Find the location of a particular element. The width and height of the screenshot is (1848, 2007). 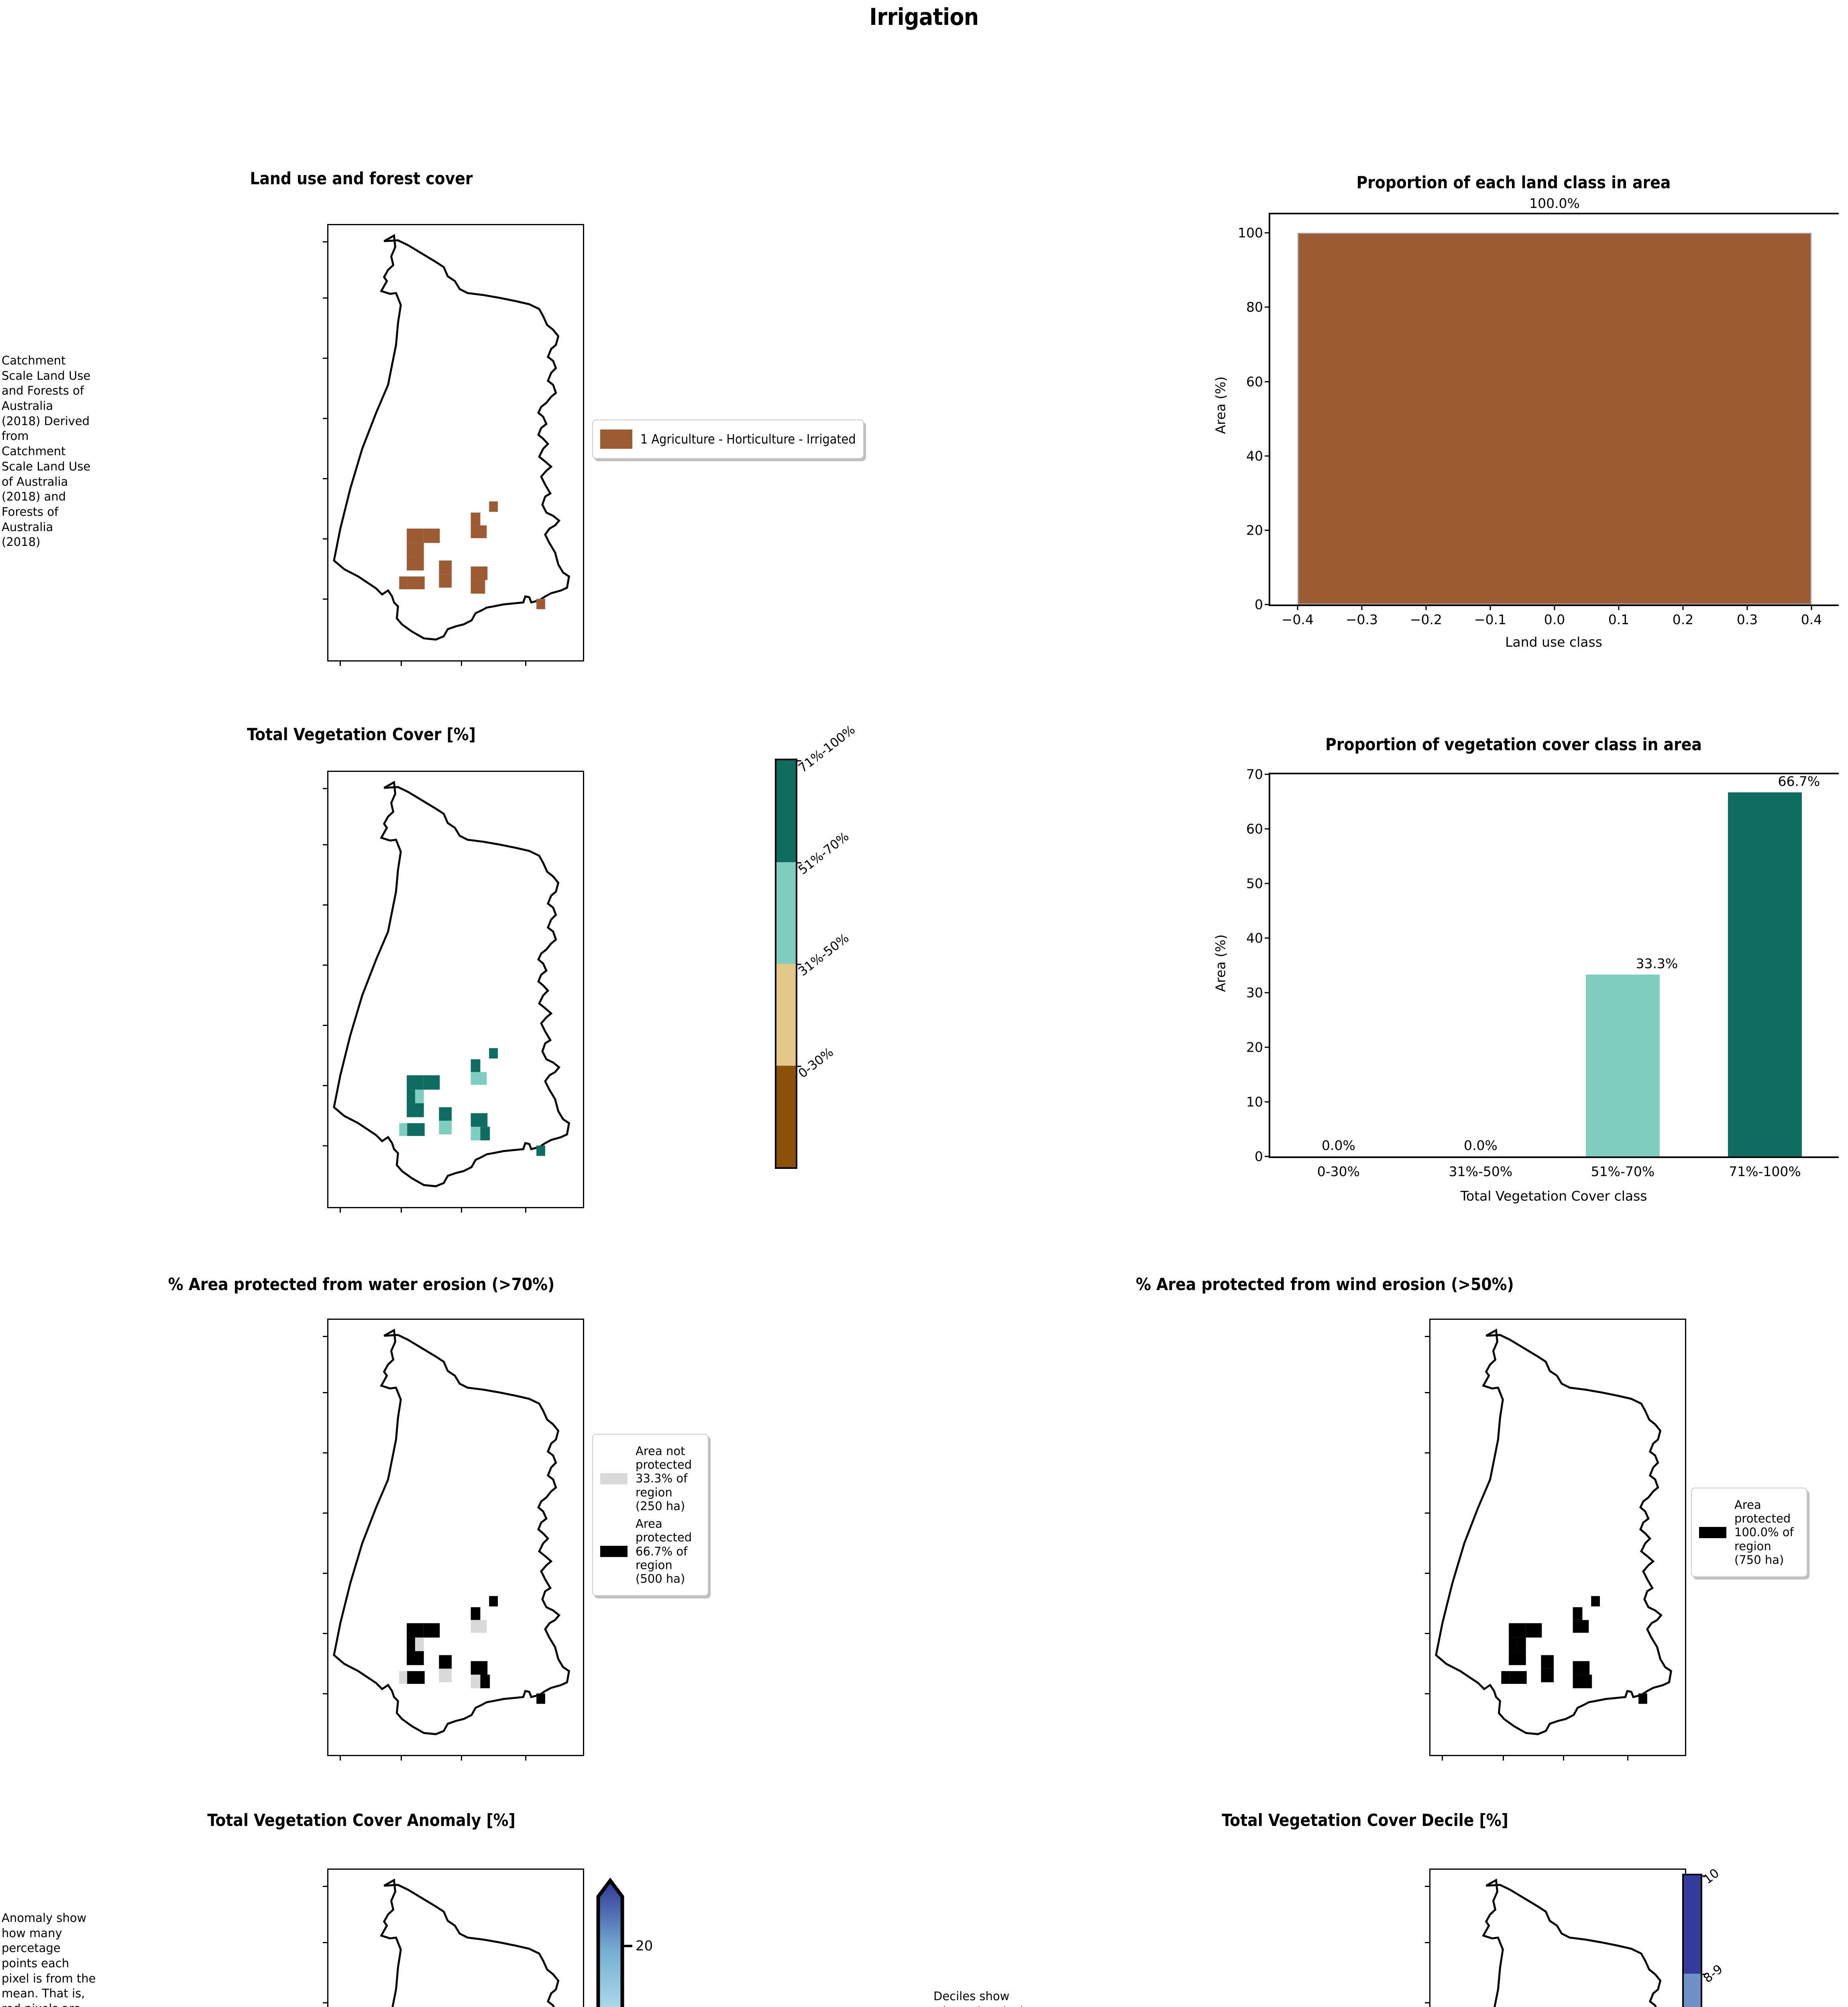

water-erosion-map is located at coordinates (453, 1540).